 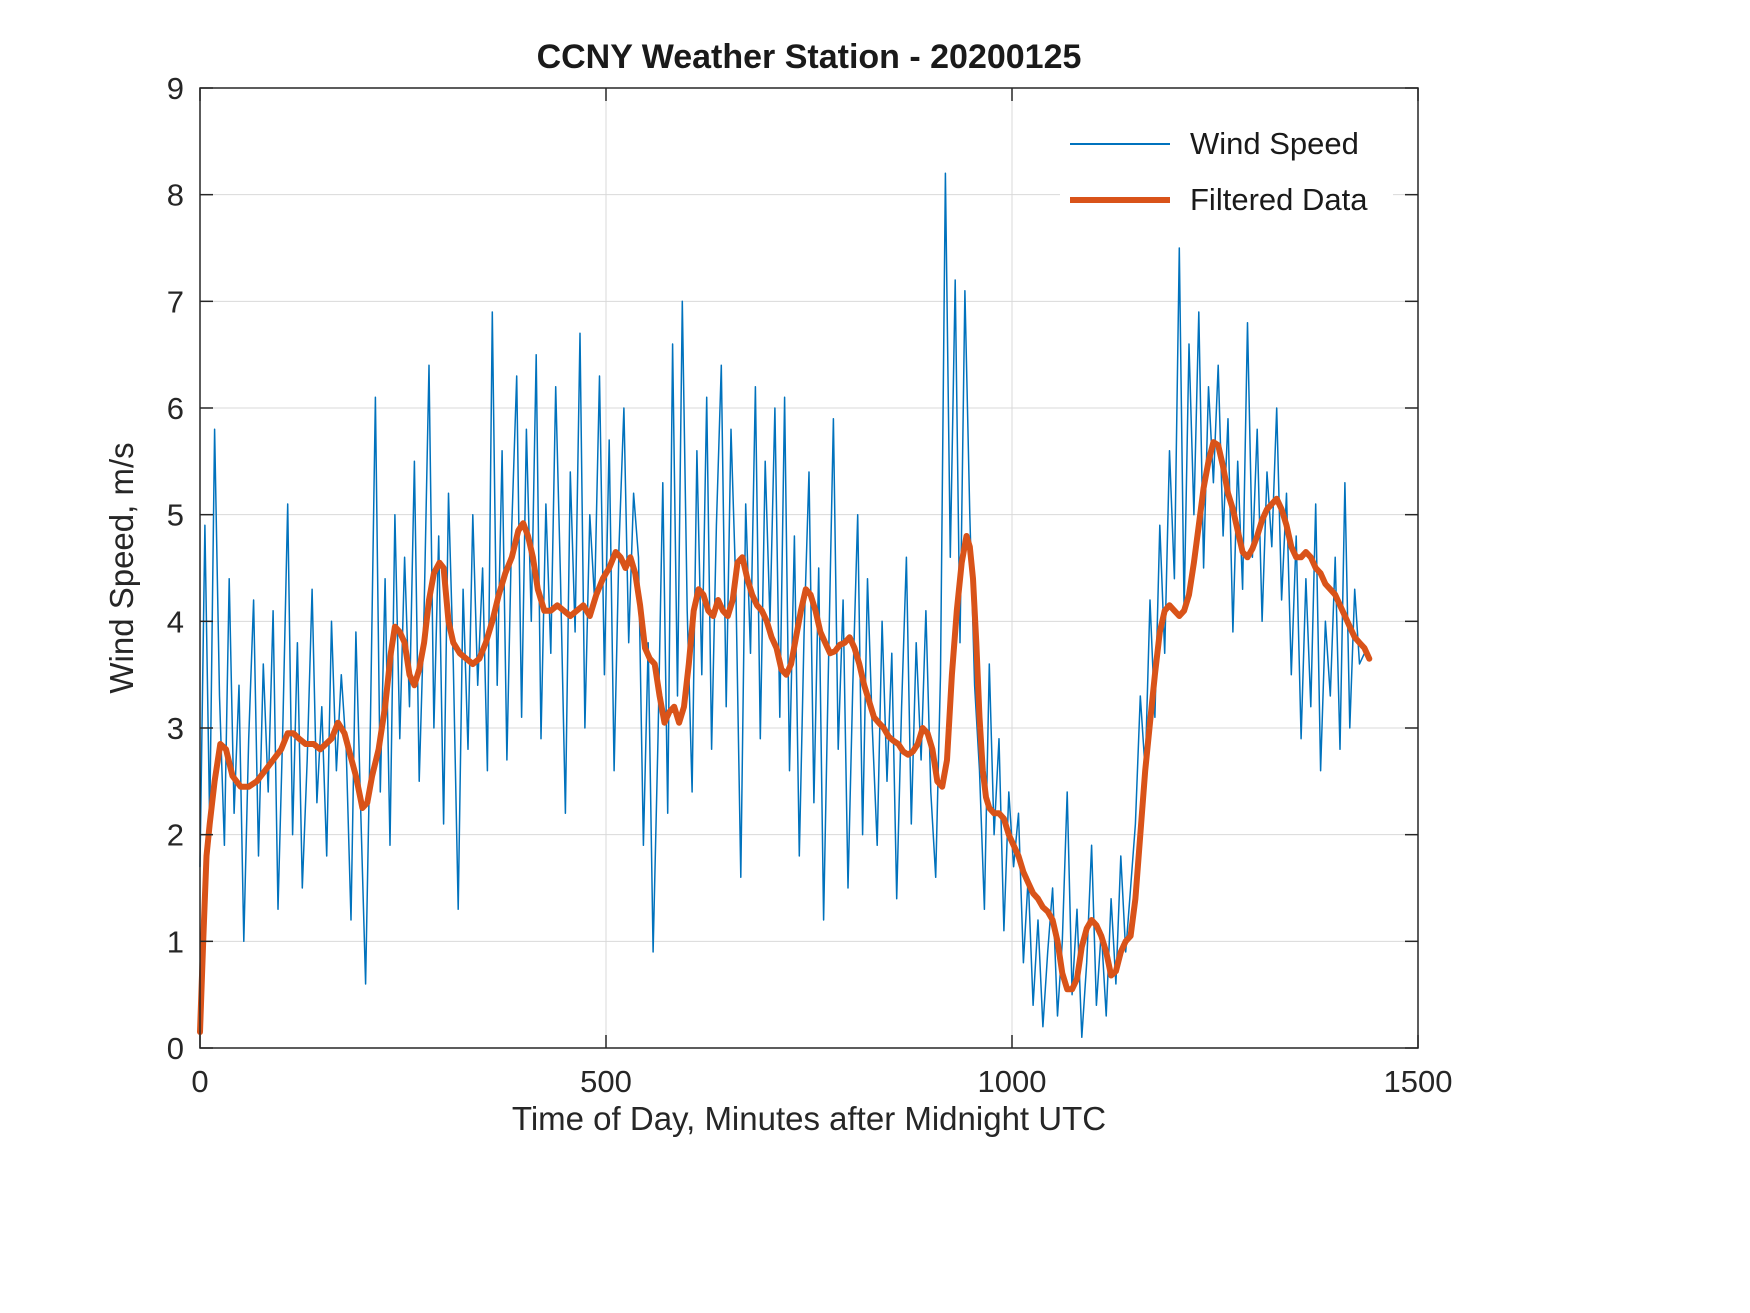 I want to click on legend-label: Wind Speed, so click(x=1274, y=143).